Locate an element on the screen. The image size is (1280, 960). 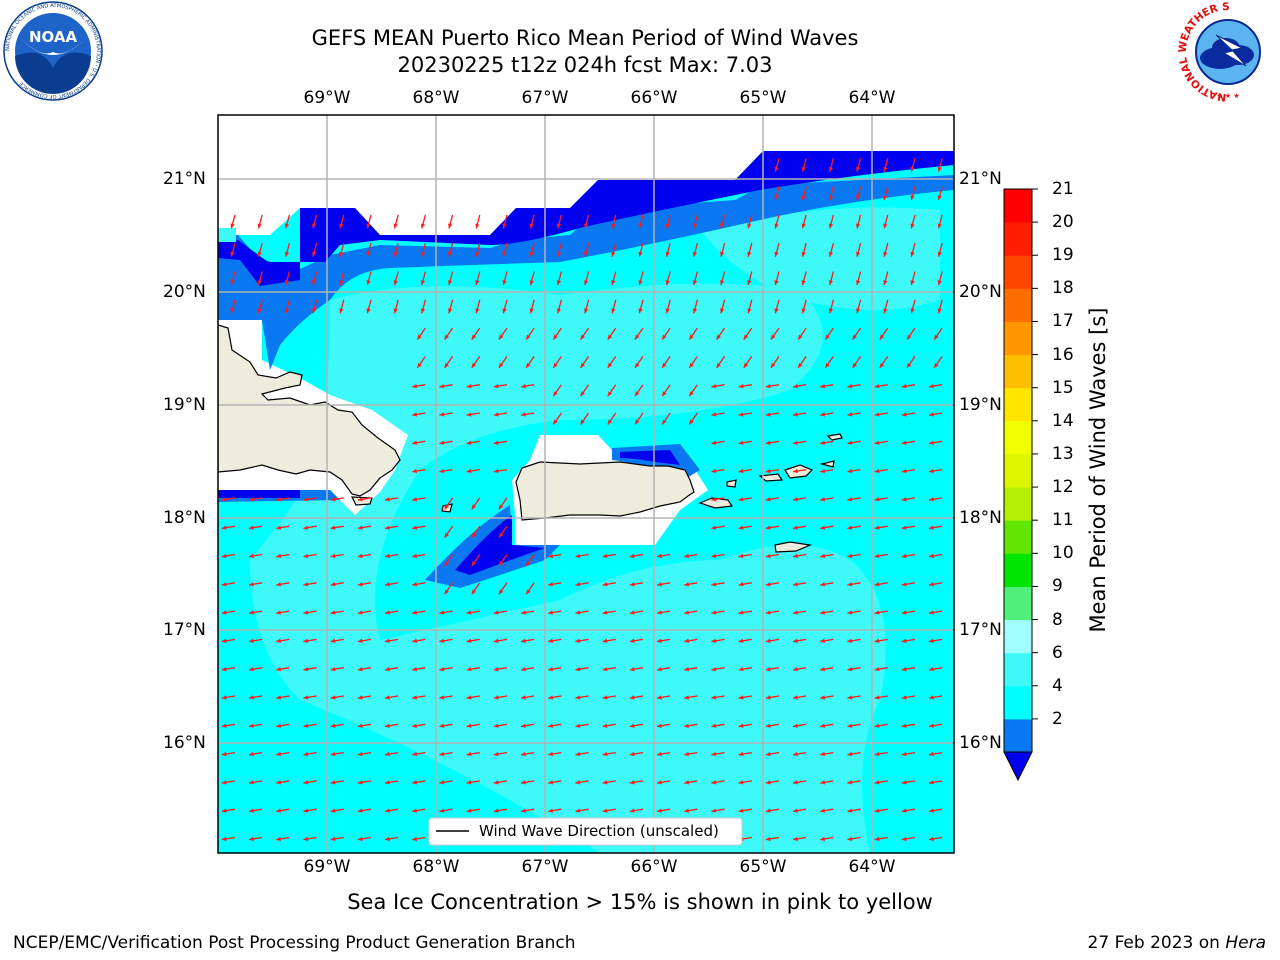
footer-host: Hera is located at coordinates (1245, 943).